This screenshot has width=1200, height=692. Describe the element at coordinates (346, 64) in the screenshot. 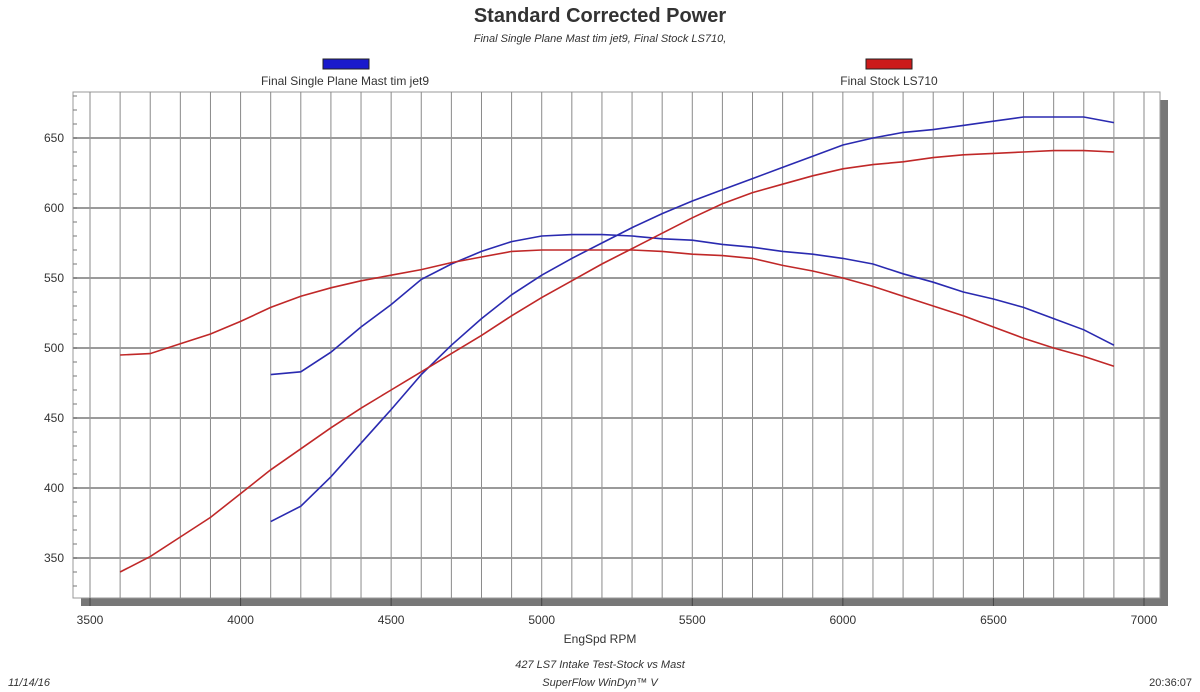

I see `legend-swatch-blue` at that location.